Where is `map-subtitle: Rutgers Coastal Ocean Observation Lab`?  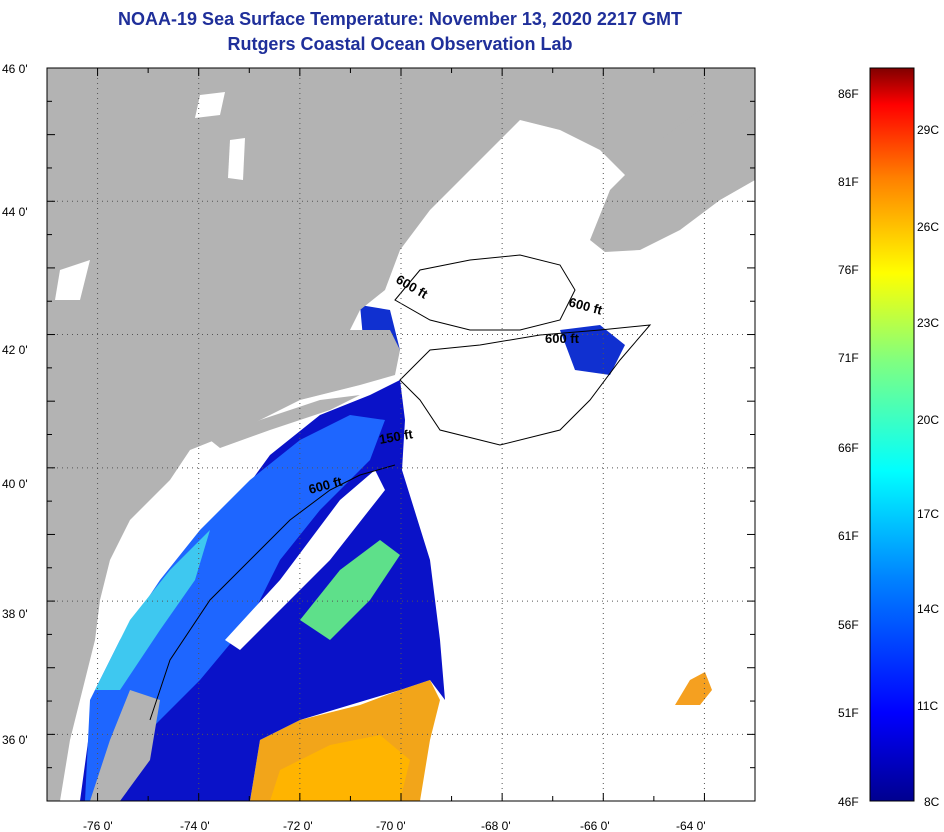 map-subtitle: Rutgers Coastal Ocean Observation Lab is located at coordinates (400, 44).